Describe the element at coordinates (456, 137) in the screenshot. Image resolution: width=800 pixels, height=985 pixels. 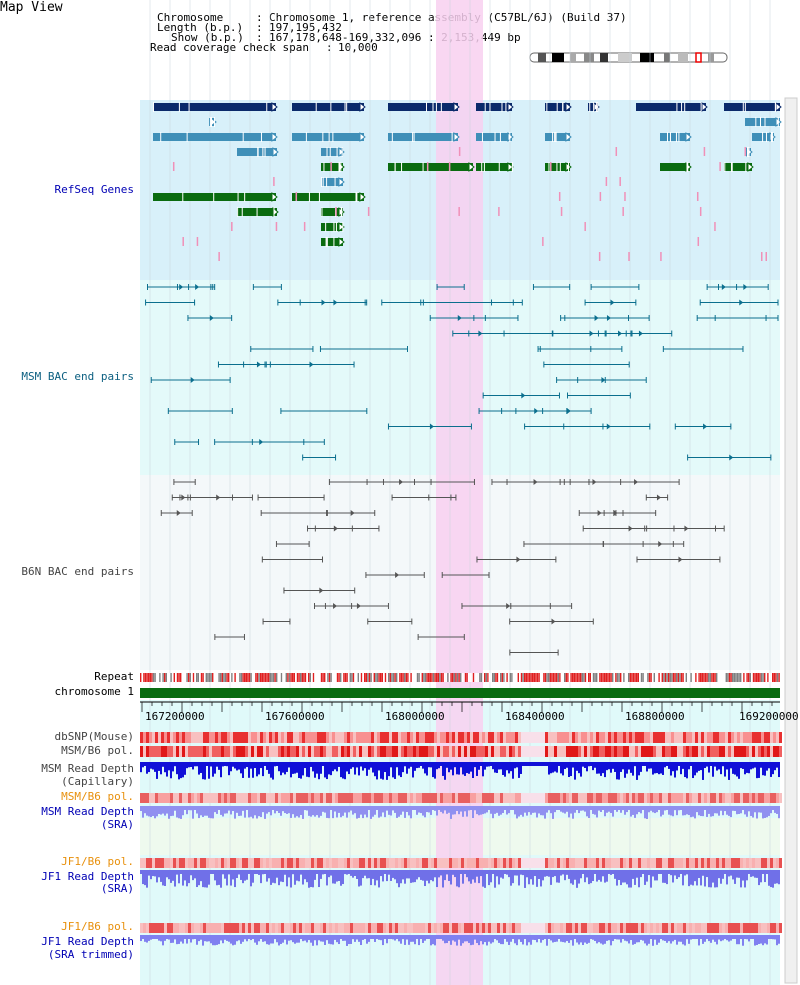
I see `gene-arrow` at that location.